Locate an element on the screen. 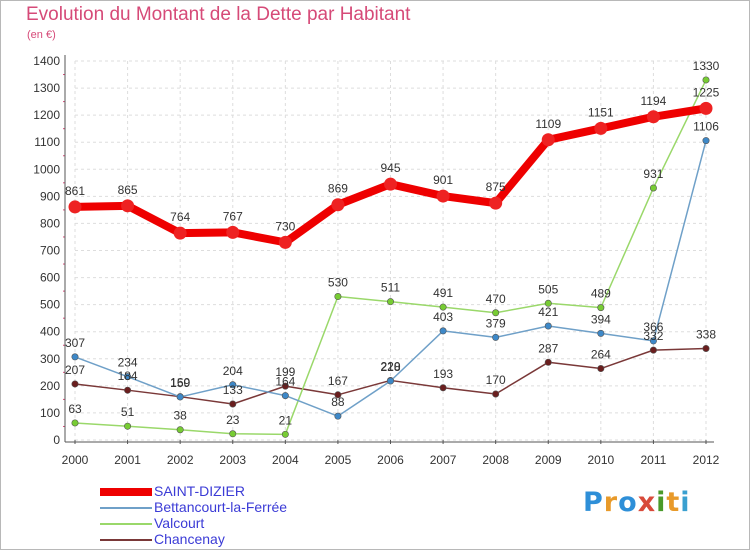 This screenshot has height=550, width=750. x-tick-label: 2001 is located at coordinates (127, 460).